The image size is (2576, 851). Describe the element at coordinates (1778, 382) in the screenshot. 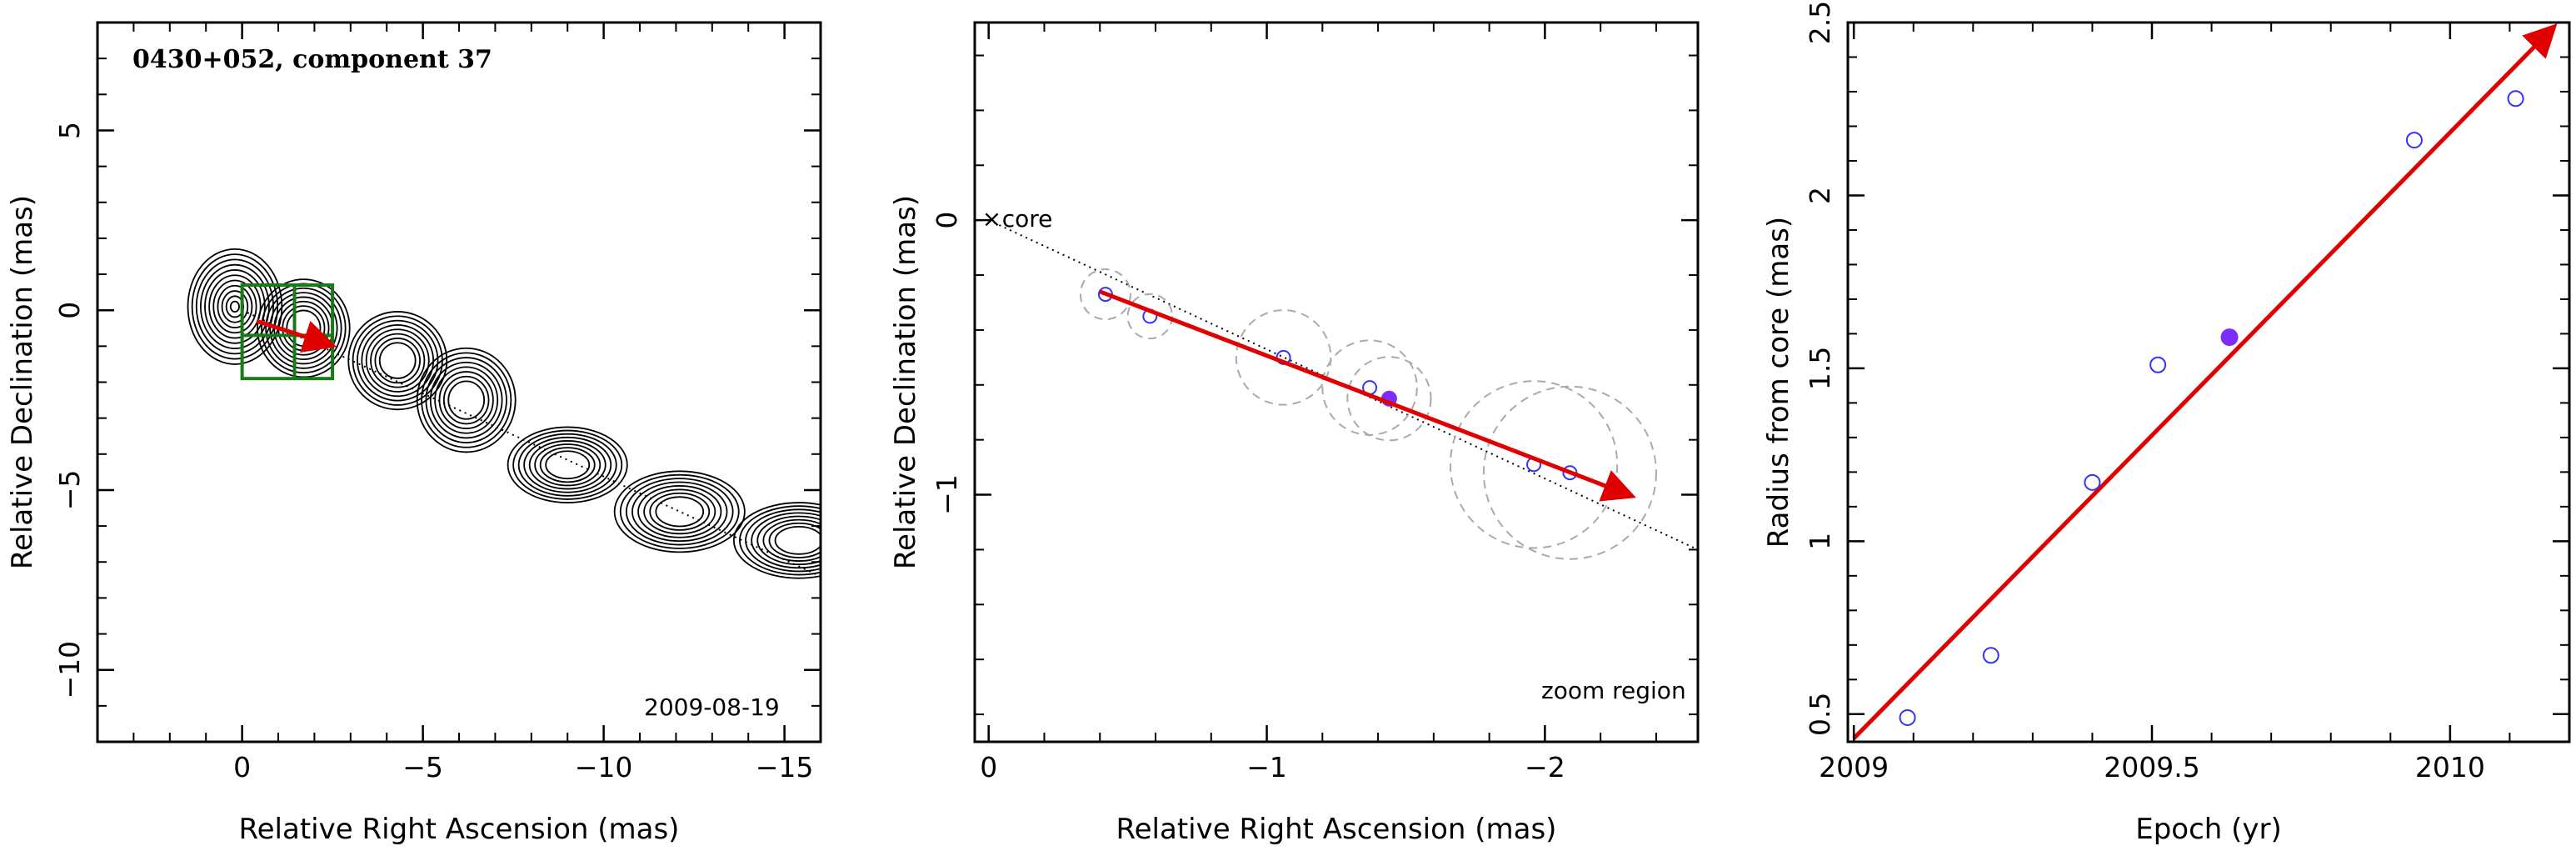

I see `y-axis-title: Radius from core (mas)` at that location.